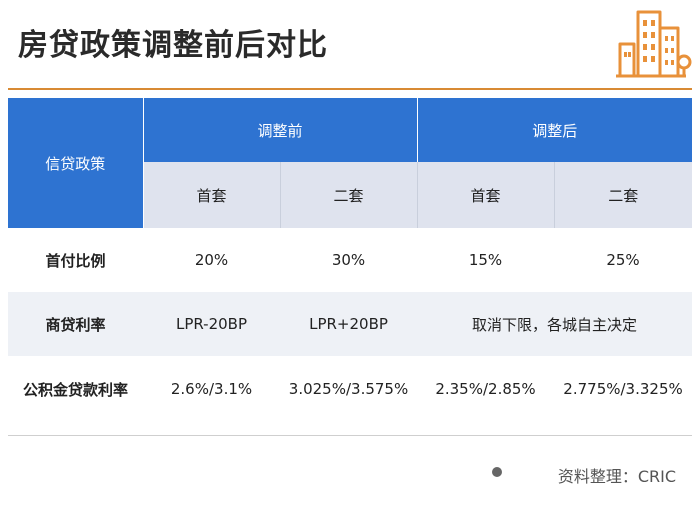 The image size is (700, 513). I want to click on subheader-before-second: 二套, so click(349, 195).